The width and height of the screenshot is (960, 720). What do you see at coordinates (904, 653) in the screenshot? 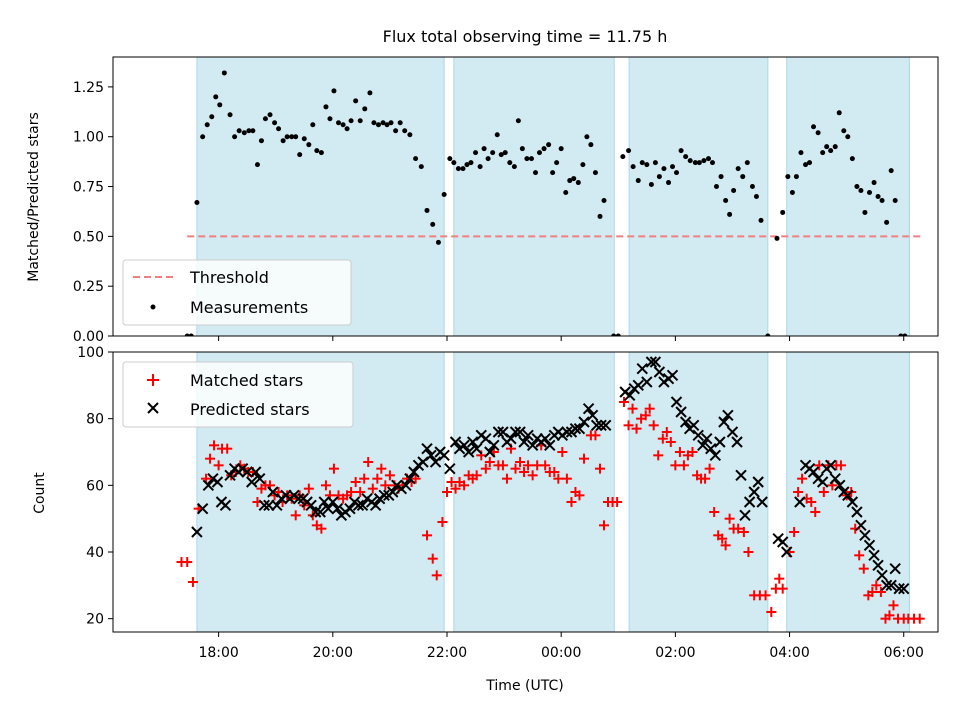
I see `x-tick-label: 06:00` at bounding box center [904, 653].